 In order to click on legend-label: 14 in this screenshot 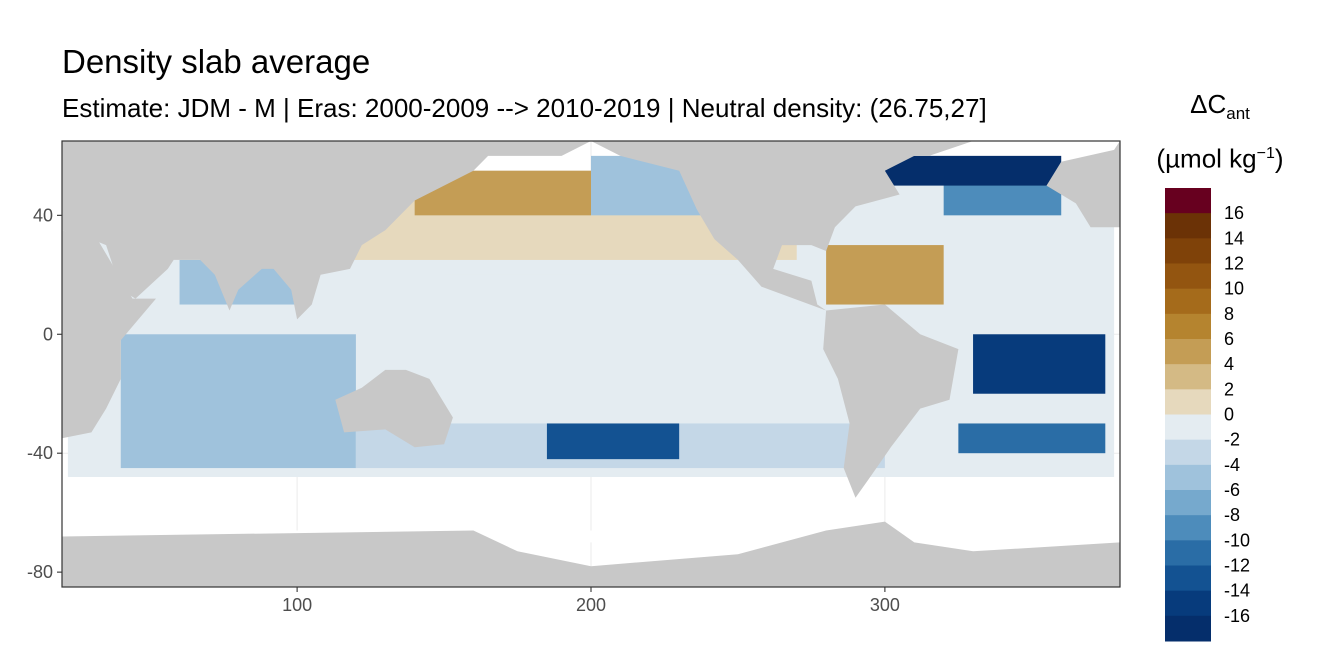, I will do `click(1234, 238)`.